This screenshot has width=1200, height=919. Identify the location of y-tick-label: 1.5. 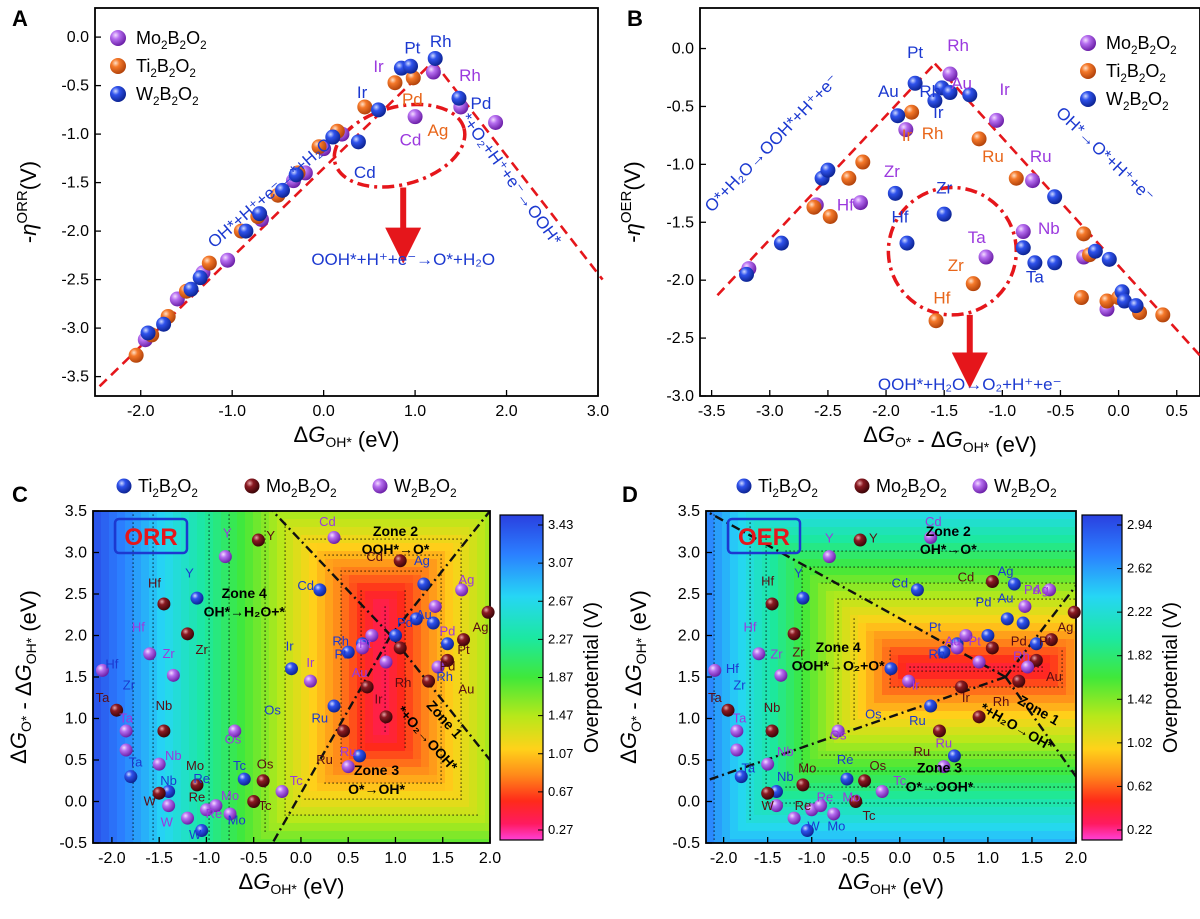
(76, 677).